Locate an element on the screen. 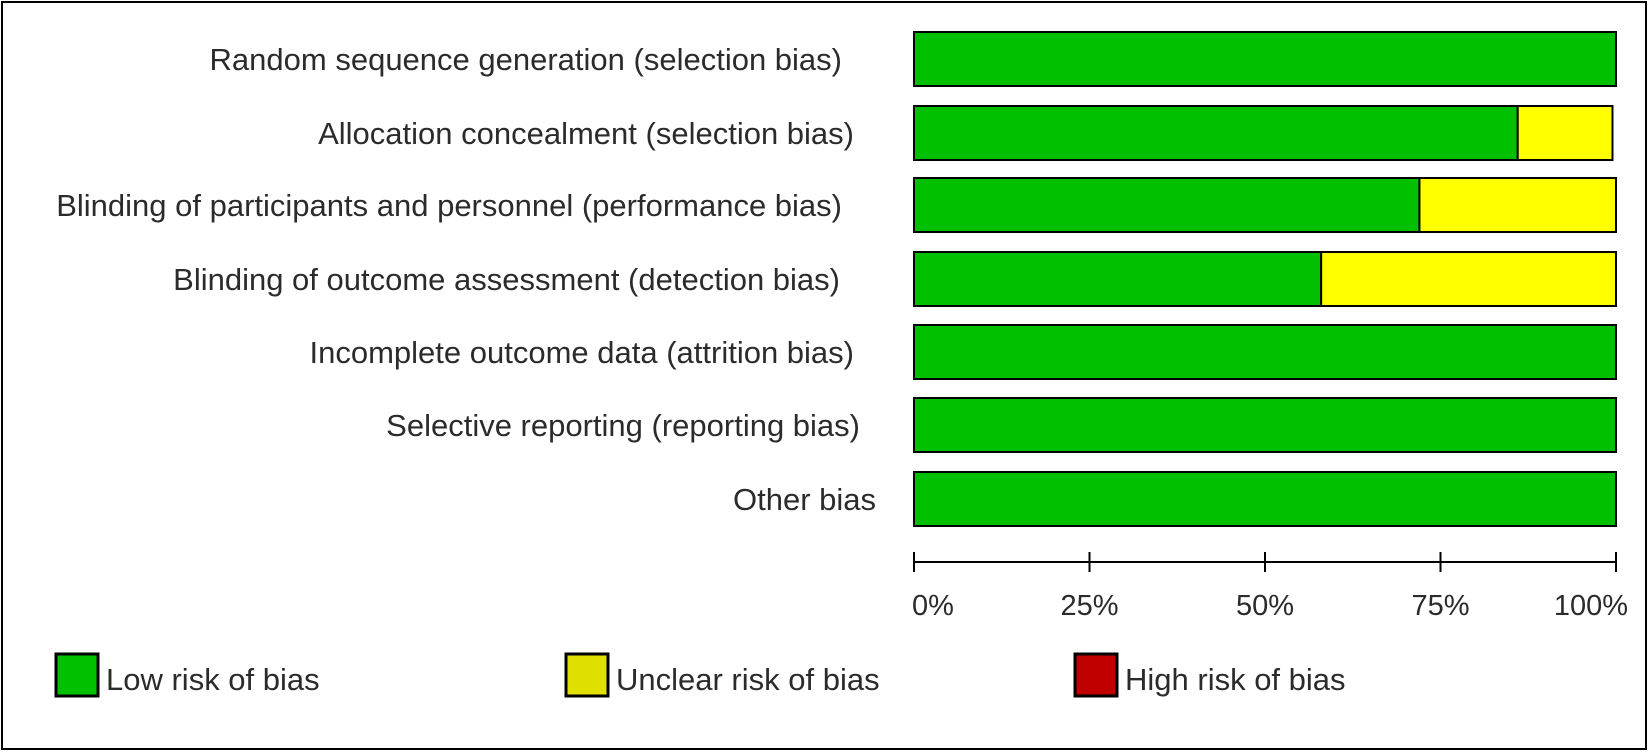  legend-label: High risk of bias is located at coordinates (1235, 679).